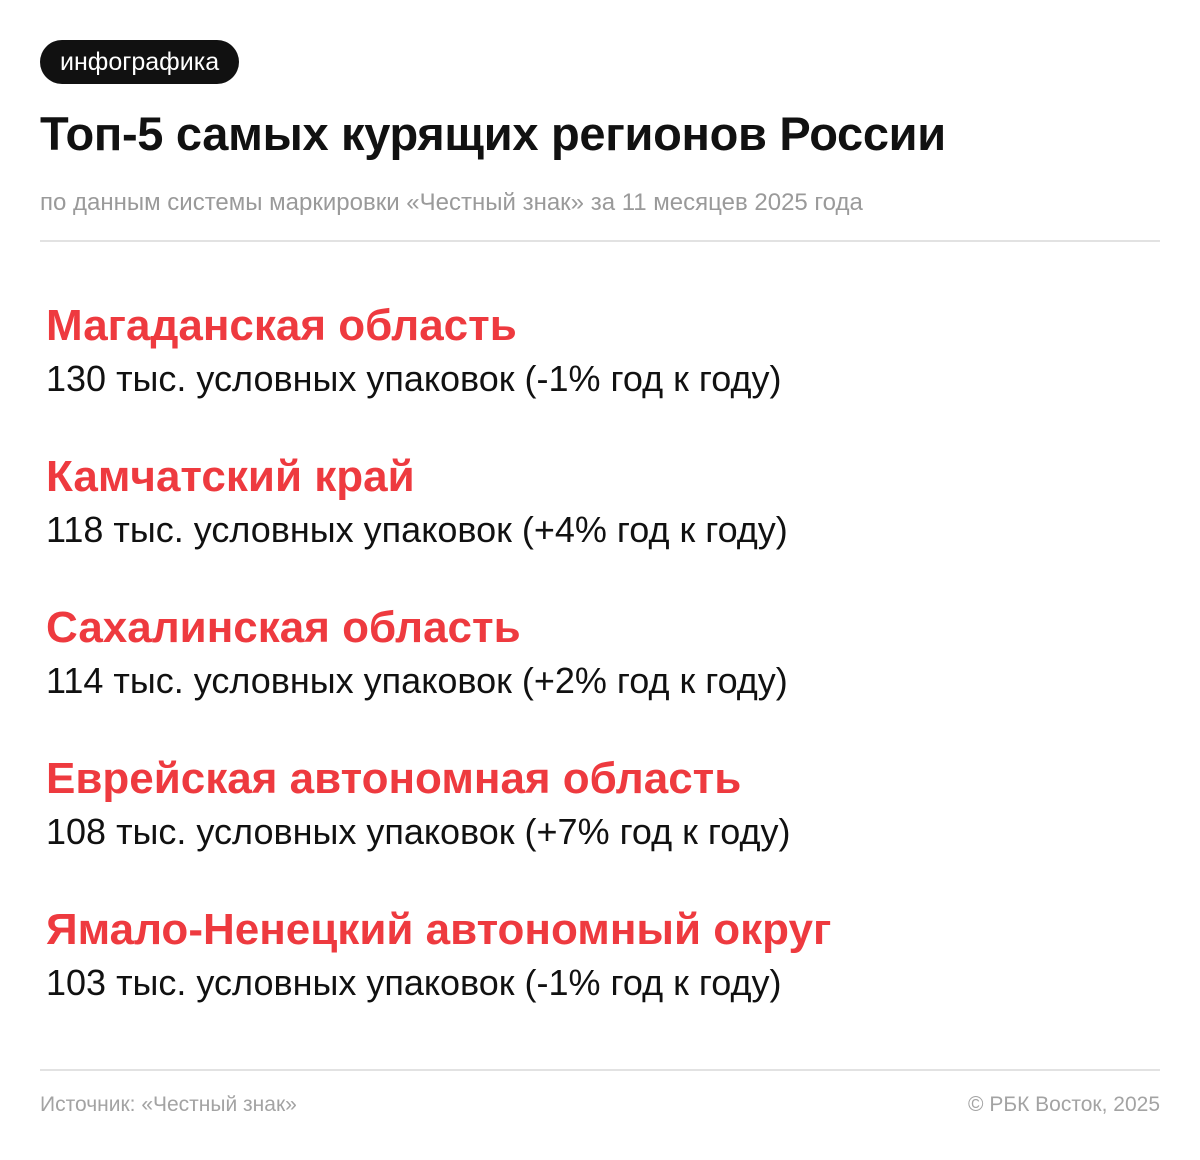  I want to click on bottom-divider, so click(600, 1070).